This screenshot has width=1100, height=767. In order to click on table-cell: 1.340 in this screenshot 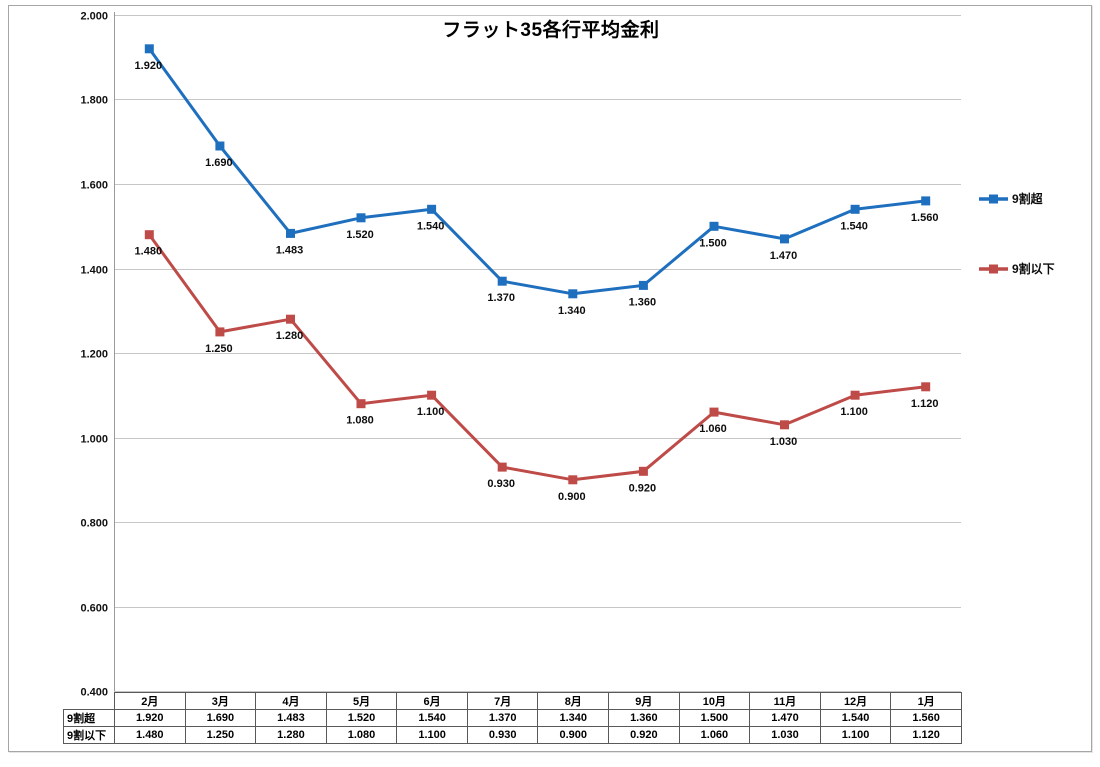, I will do `click(573, 718)`.